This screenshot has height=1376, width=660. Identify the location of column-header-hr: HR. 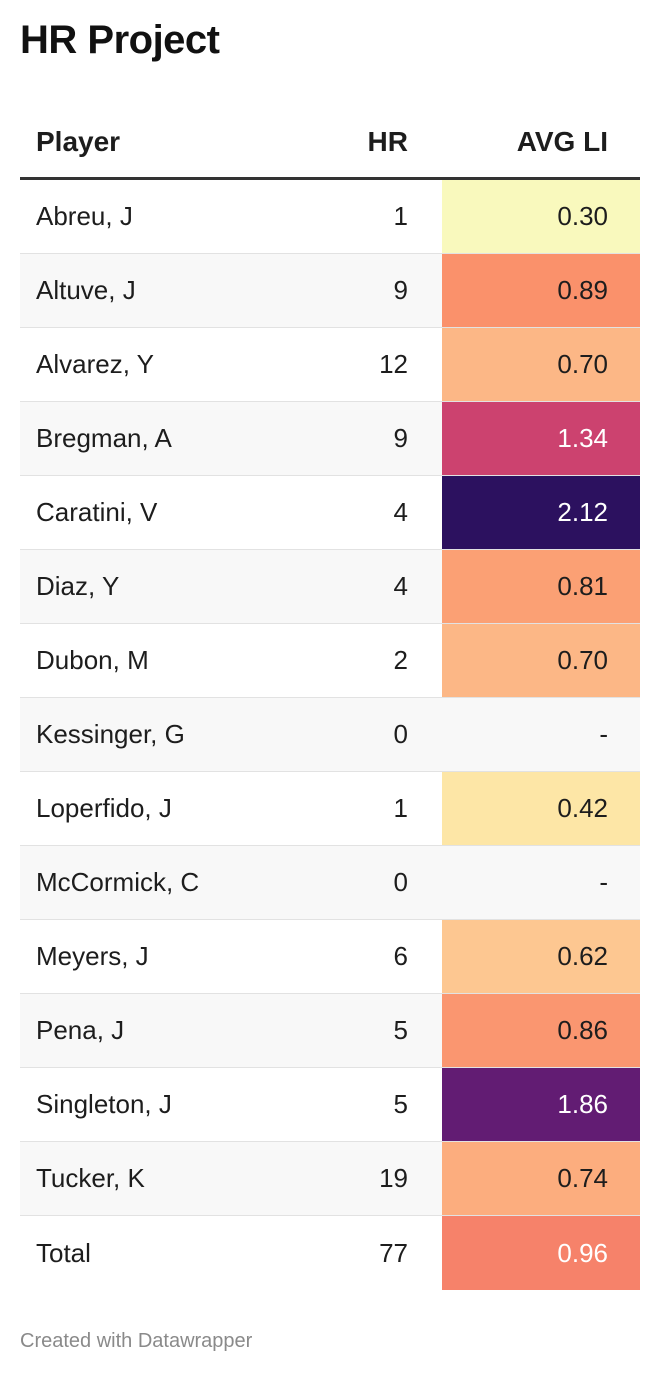
(387, 141).